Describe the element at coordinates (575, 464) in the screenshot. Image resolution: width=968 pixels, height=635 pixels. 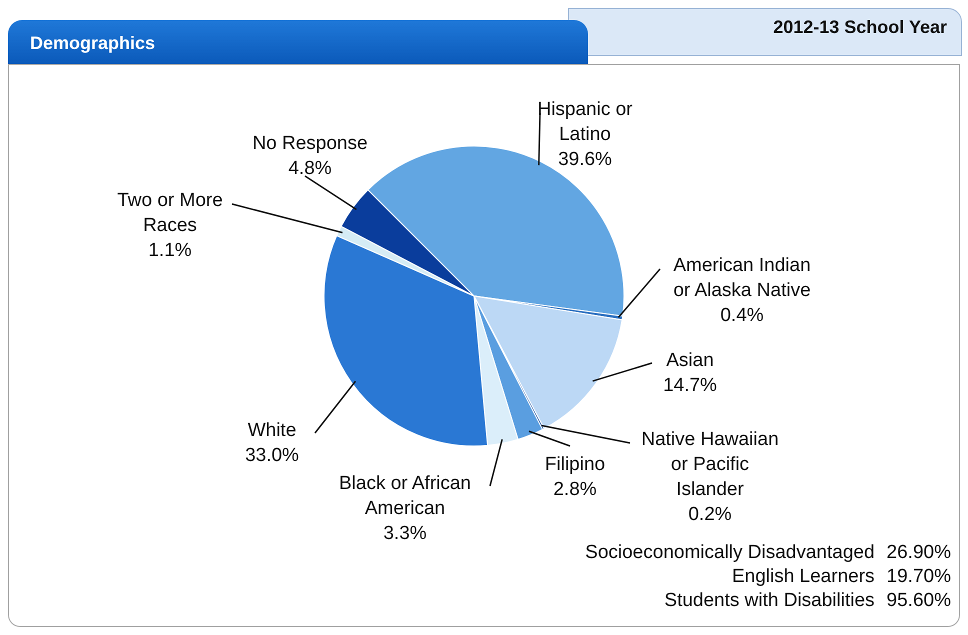
I see `slice-label: Filipino` at that location.